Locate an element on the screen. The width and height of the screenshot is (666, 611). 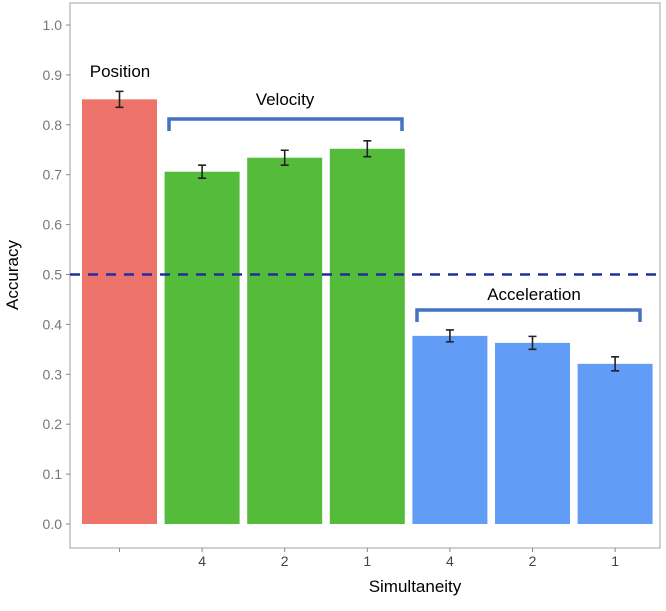
y-tick-label: 0.4 is located at coordinates (53, 324).